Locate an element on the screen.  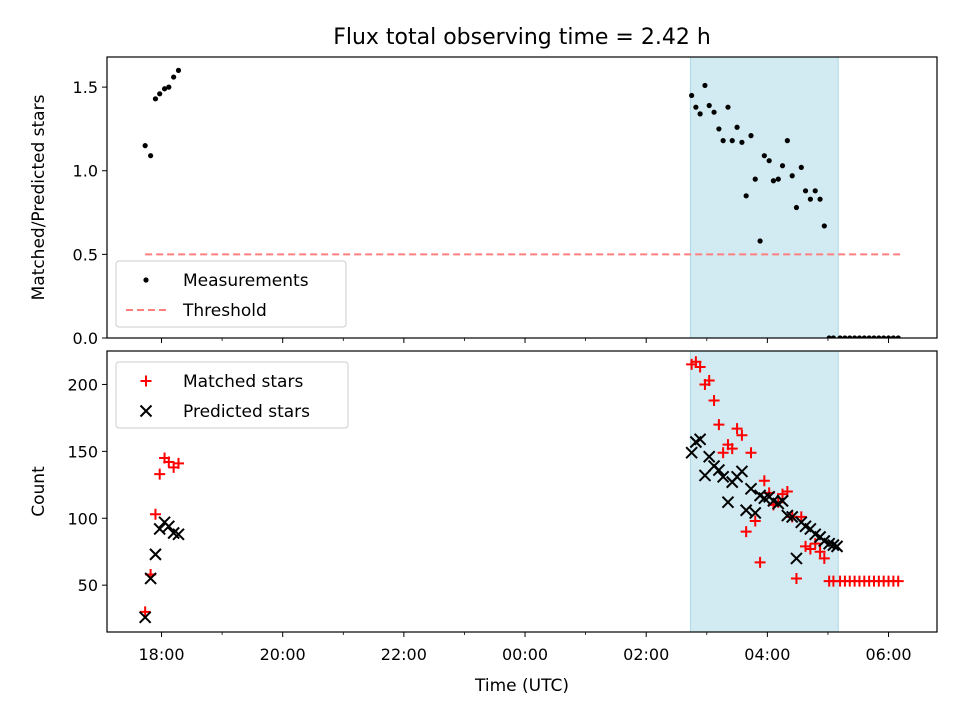
legend-marker-predicted is located at coordinates (146, 411).